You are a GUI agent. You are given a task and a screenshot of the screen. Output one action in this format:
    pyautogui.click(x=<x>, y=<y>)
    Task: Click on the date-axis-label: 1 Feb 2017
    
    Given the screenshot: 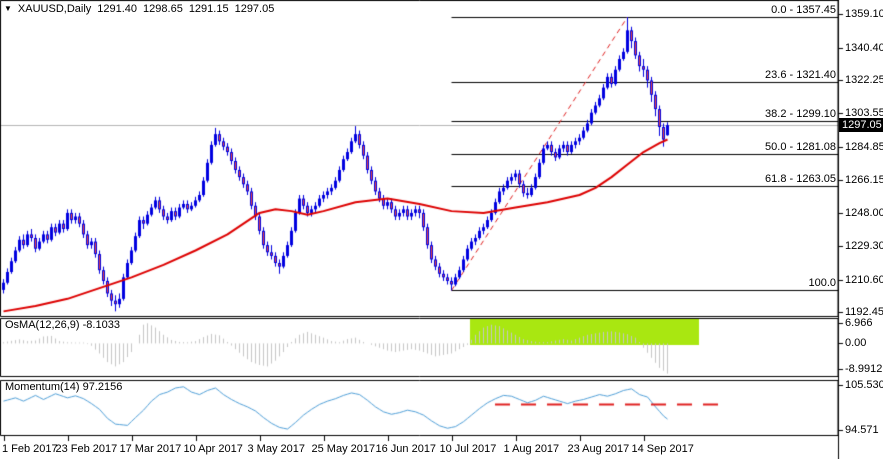 What is the action you would take?
    pyautogui.click(x=30, y=449)
    